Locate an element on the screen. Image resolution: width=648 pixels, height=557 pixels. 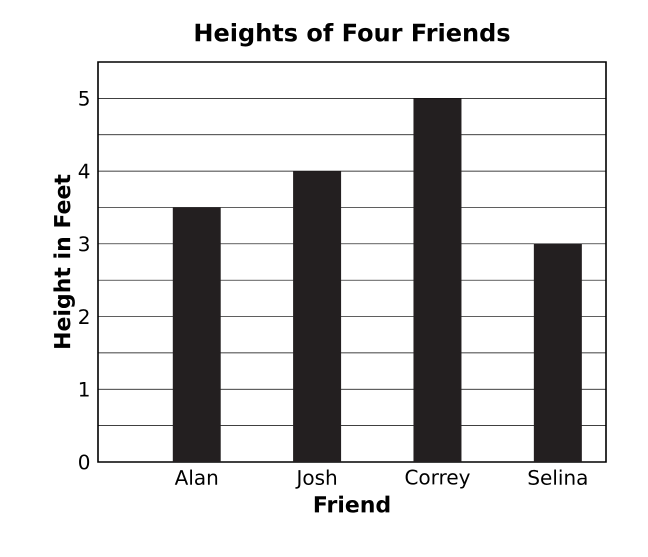
chart-title: Heights of Four Friends is located at coordinates (353, 34).